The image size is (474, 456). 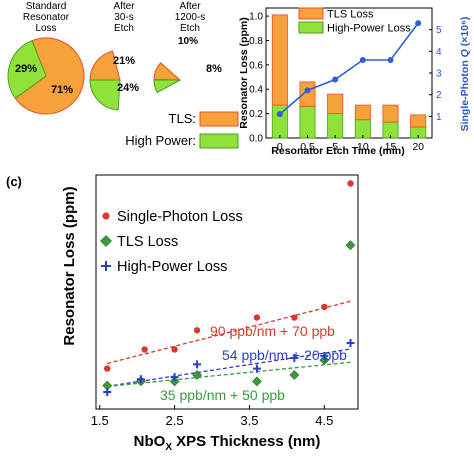 What do you see at coordinates (311, 13) in the screenshot?
I see `bar-legend-tls-swatch` at bounding box center [311, 13].